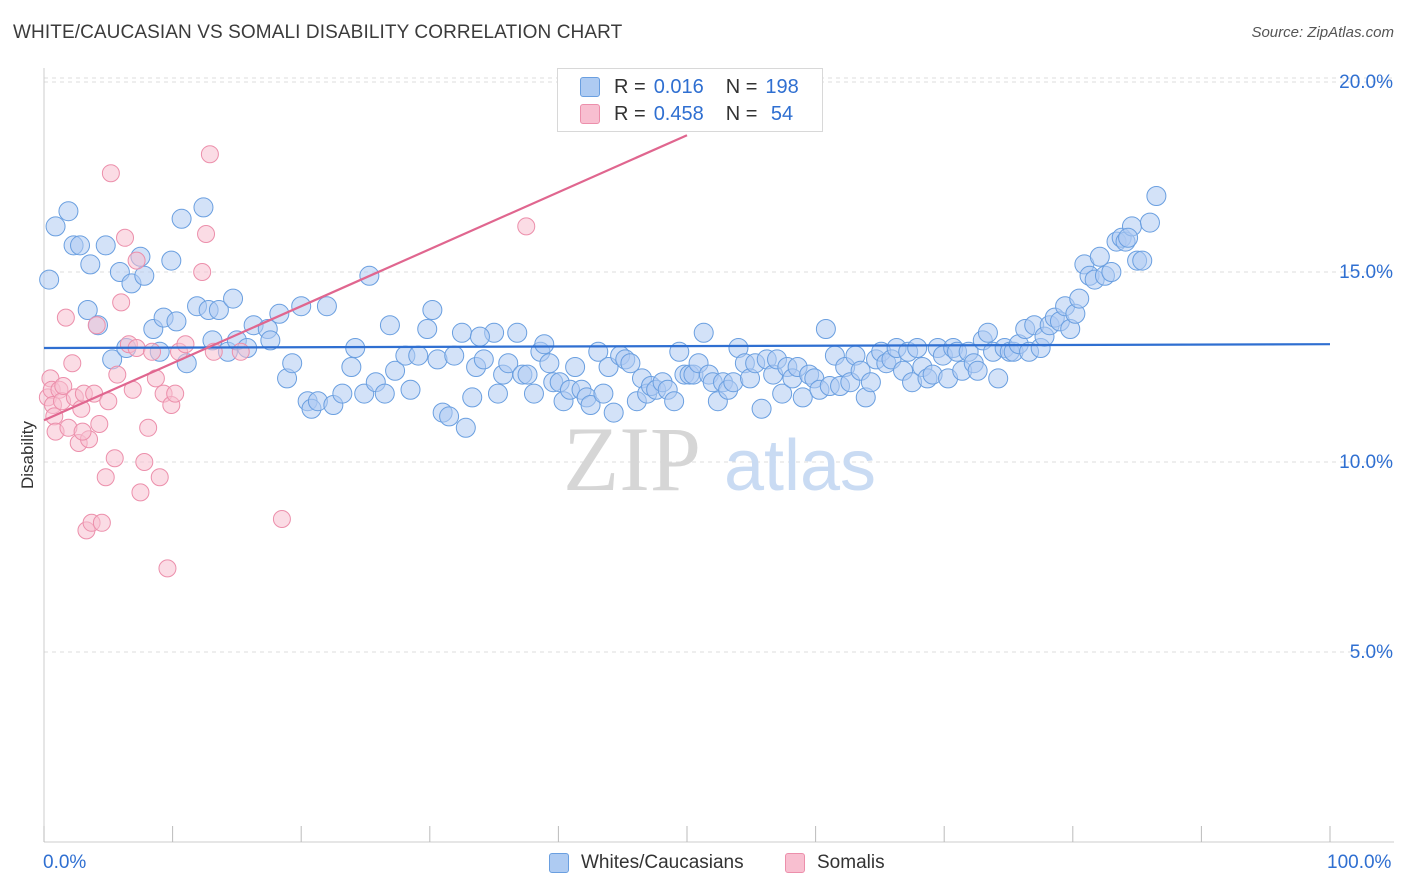 This screenshot has width=1406, height=892. What do you see at coordinates (795, 863) in the screenshot?
I see `bottom-legend-swatch-somalis` at bounding box center [795, 863].